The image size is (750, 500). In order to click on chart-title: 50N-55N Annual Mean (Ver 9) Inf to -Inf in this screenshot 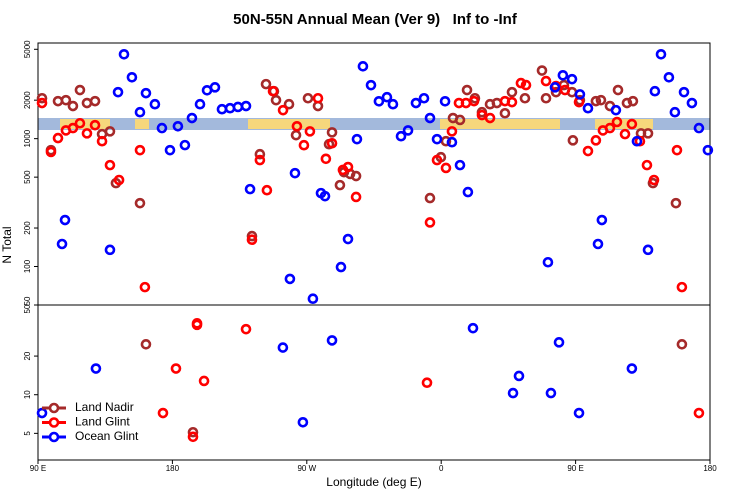, I will do `click(375, 19)`.